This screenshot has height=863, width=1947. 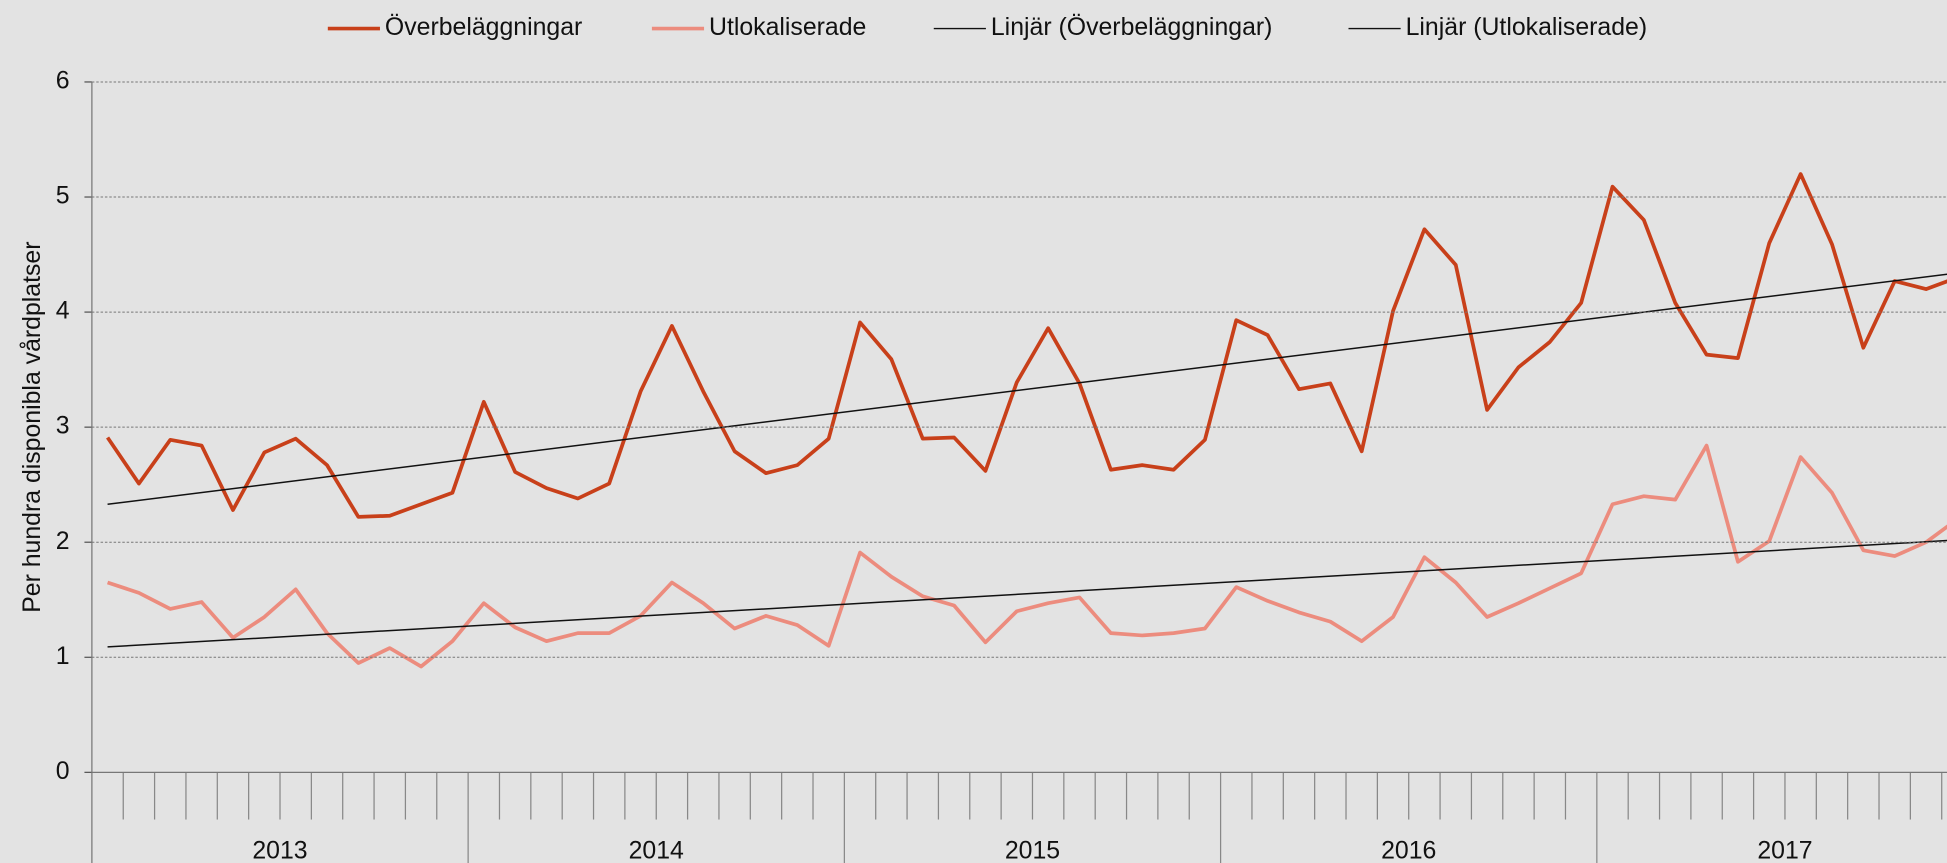 I want to click on x-group-label: 2014, so click(x=656, y=850).